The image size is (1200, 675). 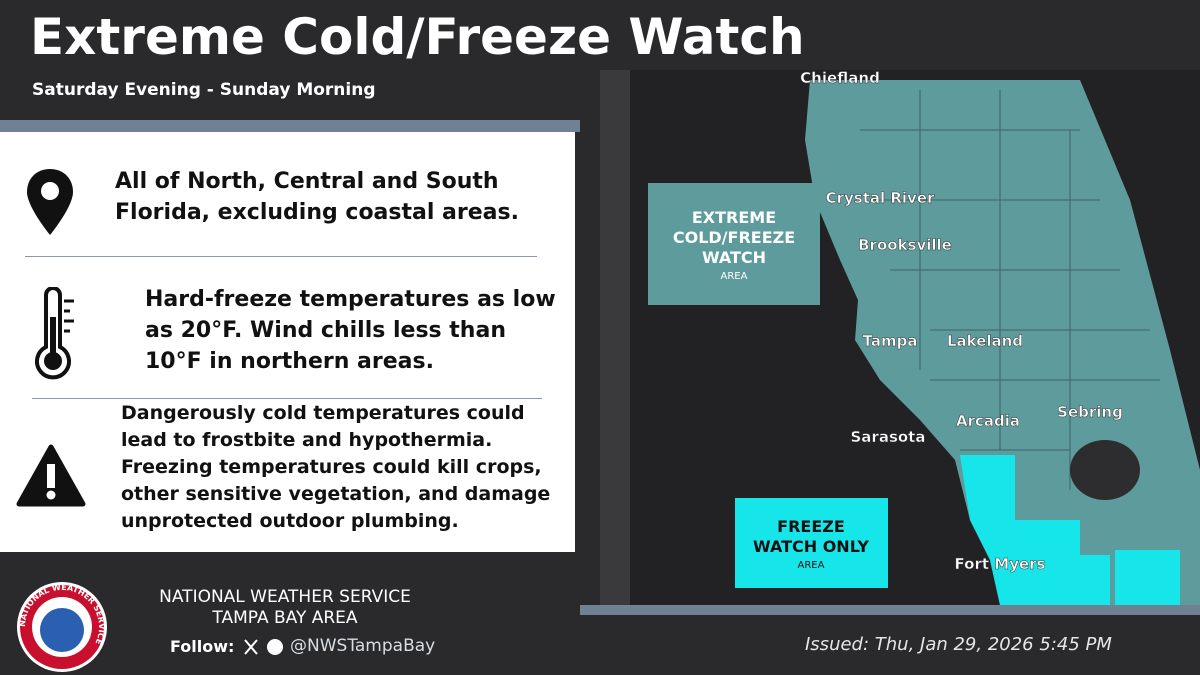 What do you see at coordinates (363, 646) in the screenshot?
I see `social-handle: @NWSTampaBay` at bounding box center [363, 646].